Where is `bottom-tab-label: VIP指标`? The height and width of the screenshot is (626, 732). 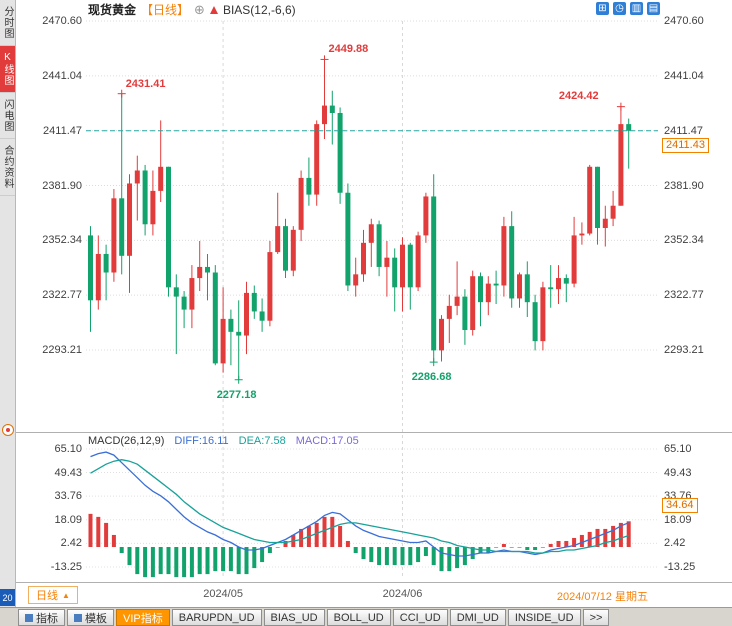
bottom-tab-label: VIP指标 is located at coordinates (143, 618).